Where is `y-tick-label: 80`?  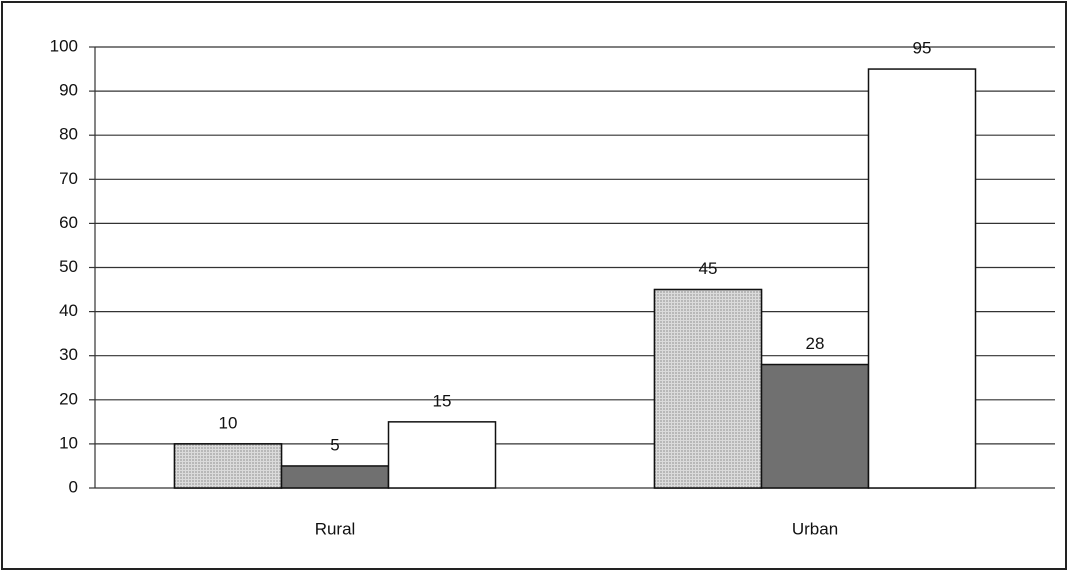 y-tick-label: 80 is located at coordinates (68, 134).